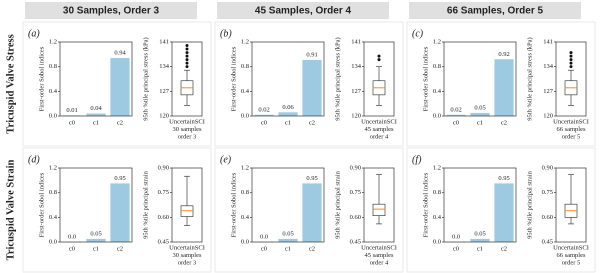 This screenshot has width=600, height=273. Describe the element at coordinates (356, 115) in the screenshot. I see `y-tick-label: 120` at that location.